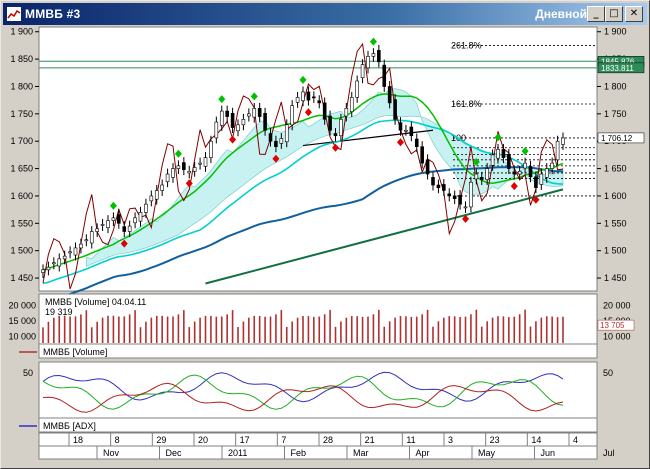  Describe the element at coordinates (21, 251) in the screenshot. I see `y-tick-label-left: 1 500` at that location.